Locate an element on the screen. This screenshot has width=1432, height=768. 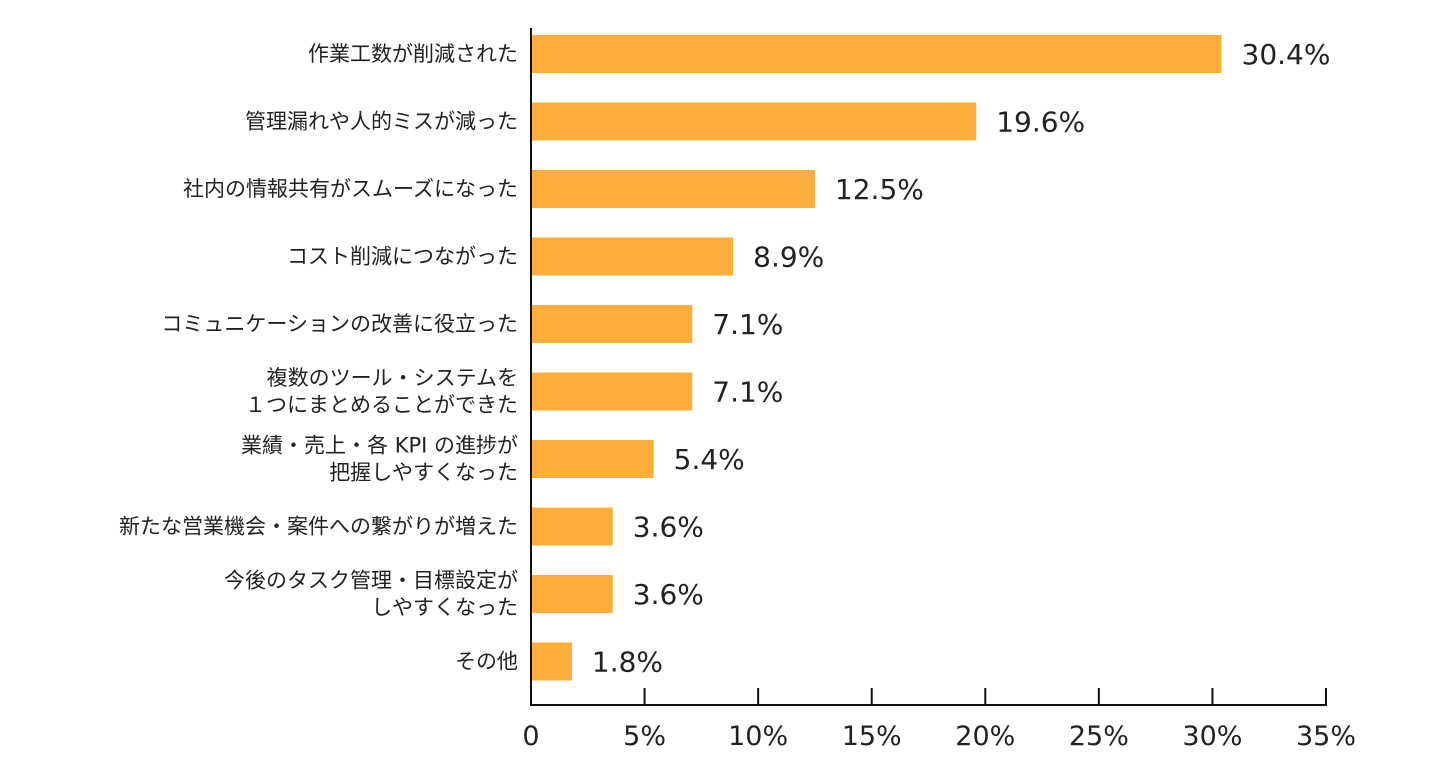
category-label-0: 作業工数が削減された is located at coordinates (413, 54).